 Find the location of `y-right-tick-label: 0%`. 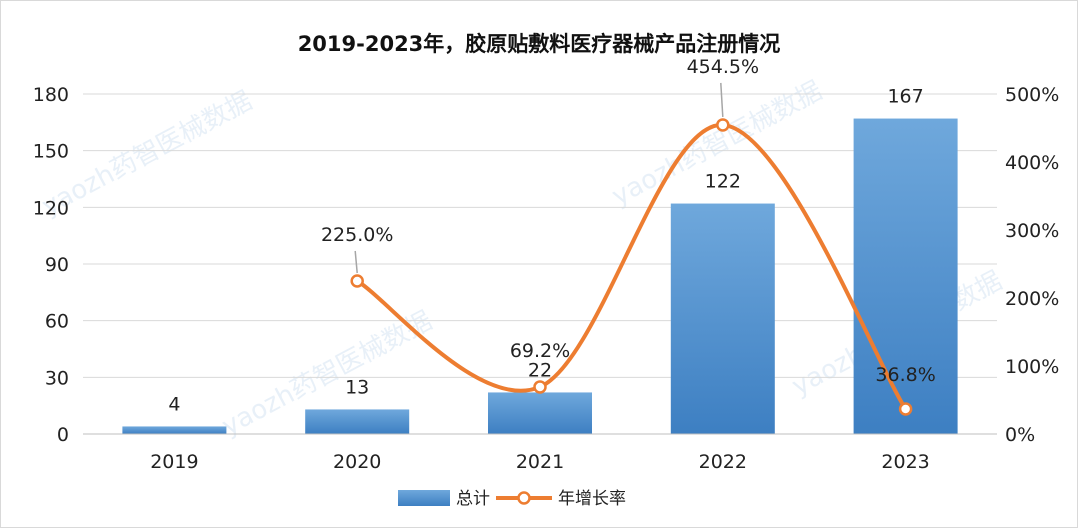

y-right-tick-label: 0% is located at coordinates (1020, 435).